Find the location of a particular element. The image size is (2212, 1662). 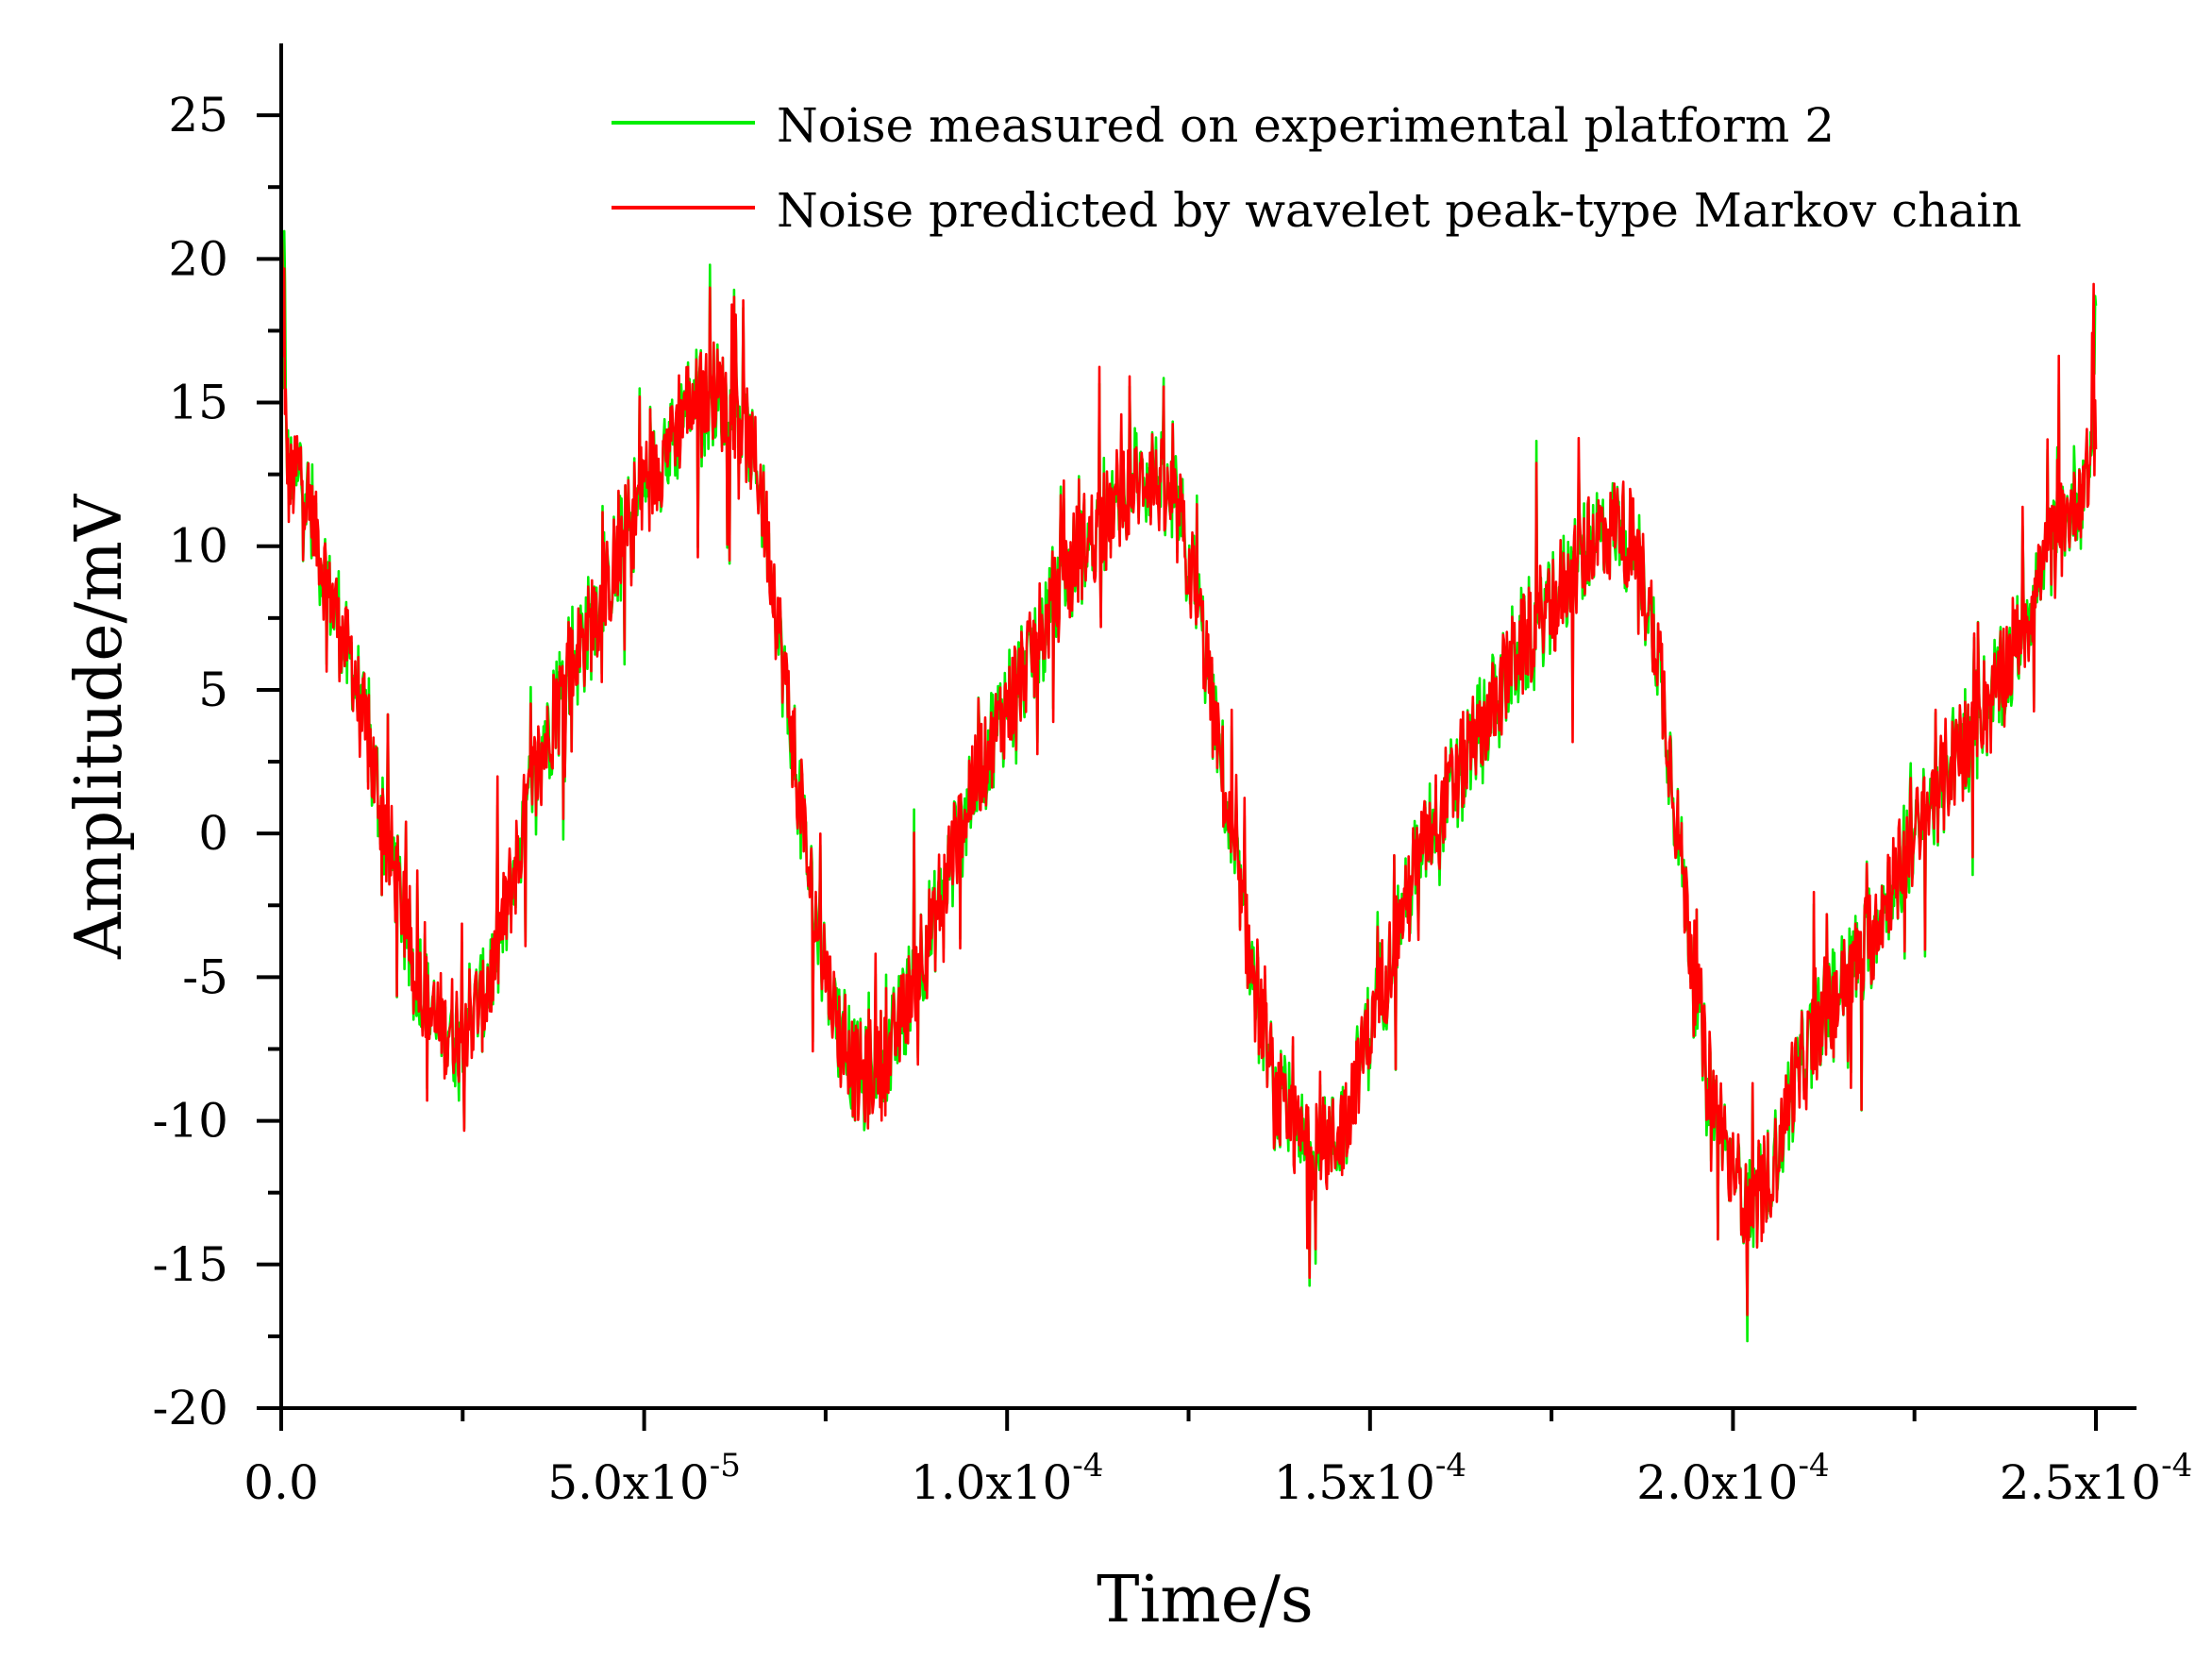

x-tick-label: 1.5x10⁻⁴ is located at coordinates (1370, 1478).